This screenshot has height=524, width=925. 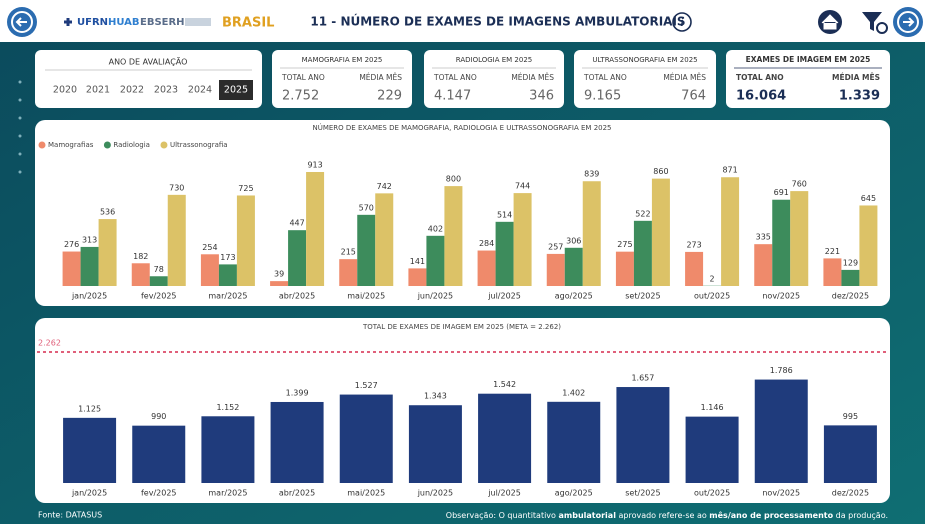 What do you see at coordinates (642, 213) in the screenshot?
I see `data-label: 522` at bounding box center [642, 213].